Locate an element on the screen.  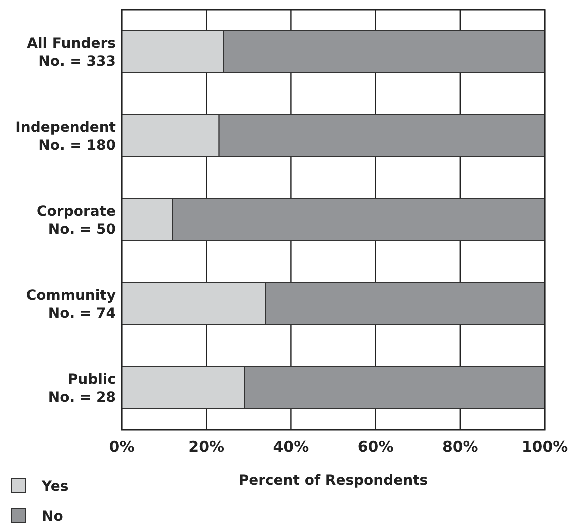
y-tick-label: Corporate No. = 50 is located at coordinates (76, 221).